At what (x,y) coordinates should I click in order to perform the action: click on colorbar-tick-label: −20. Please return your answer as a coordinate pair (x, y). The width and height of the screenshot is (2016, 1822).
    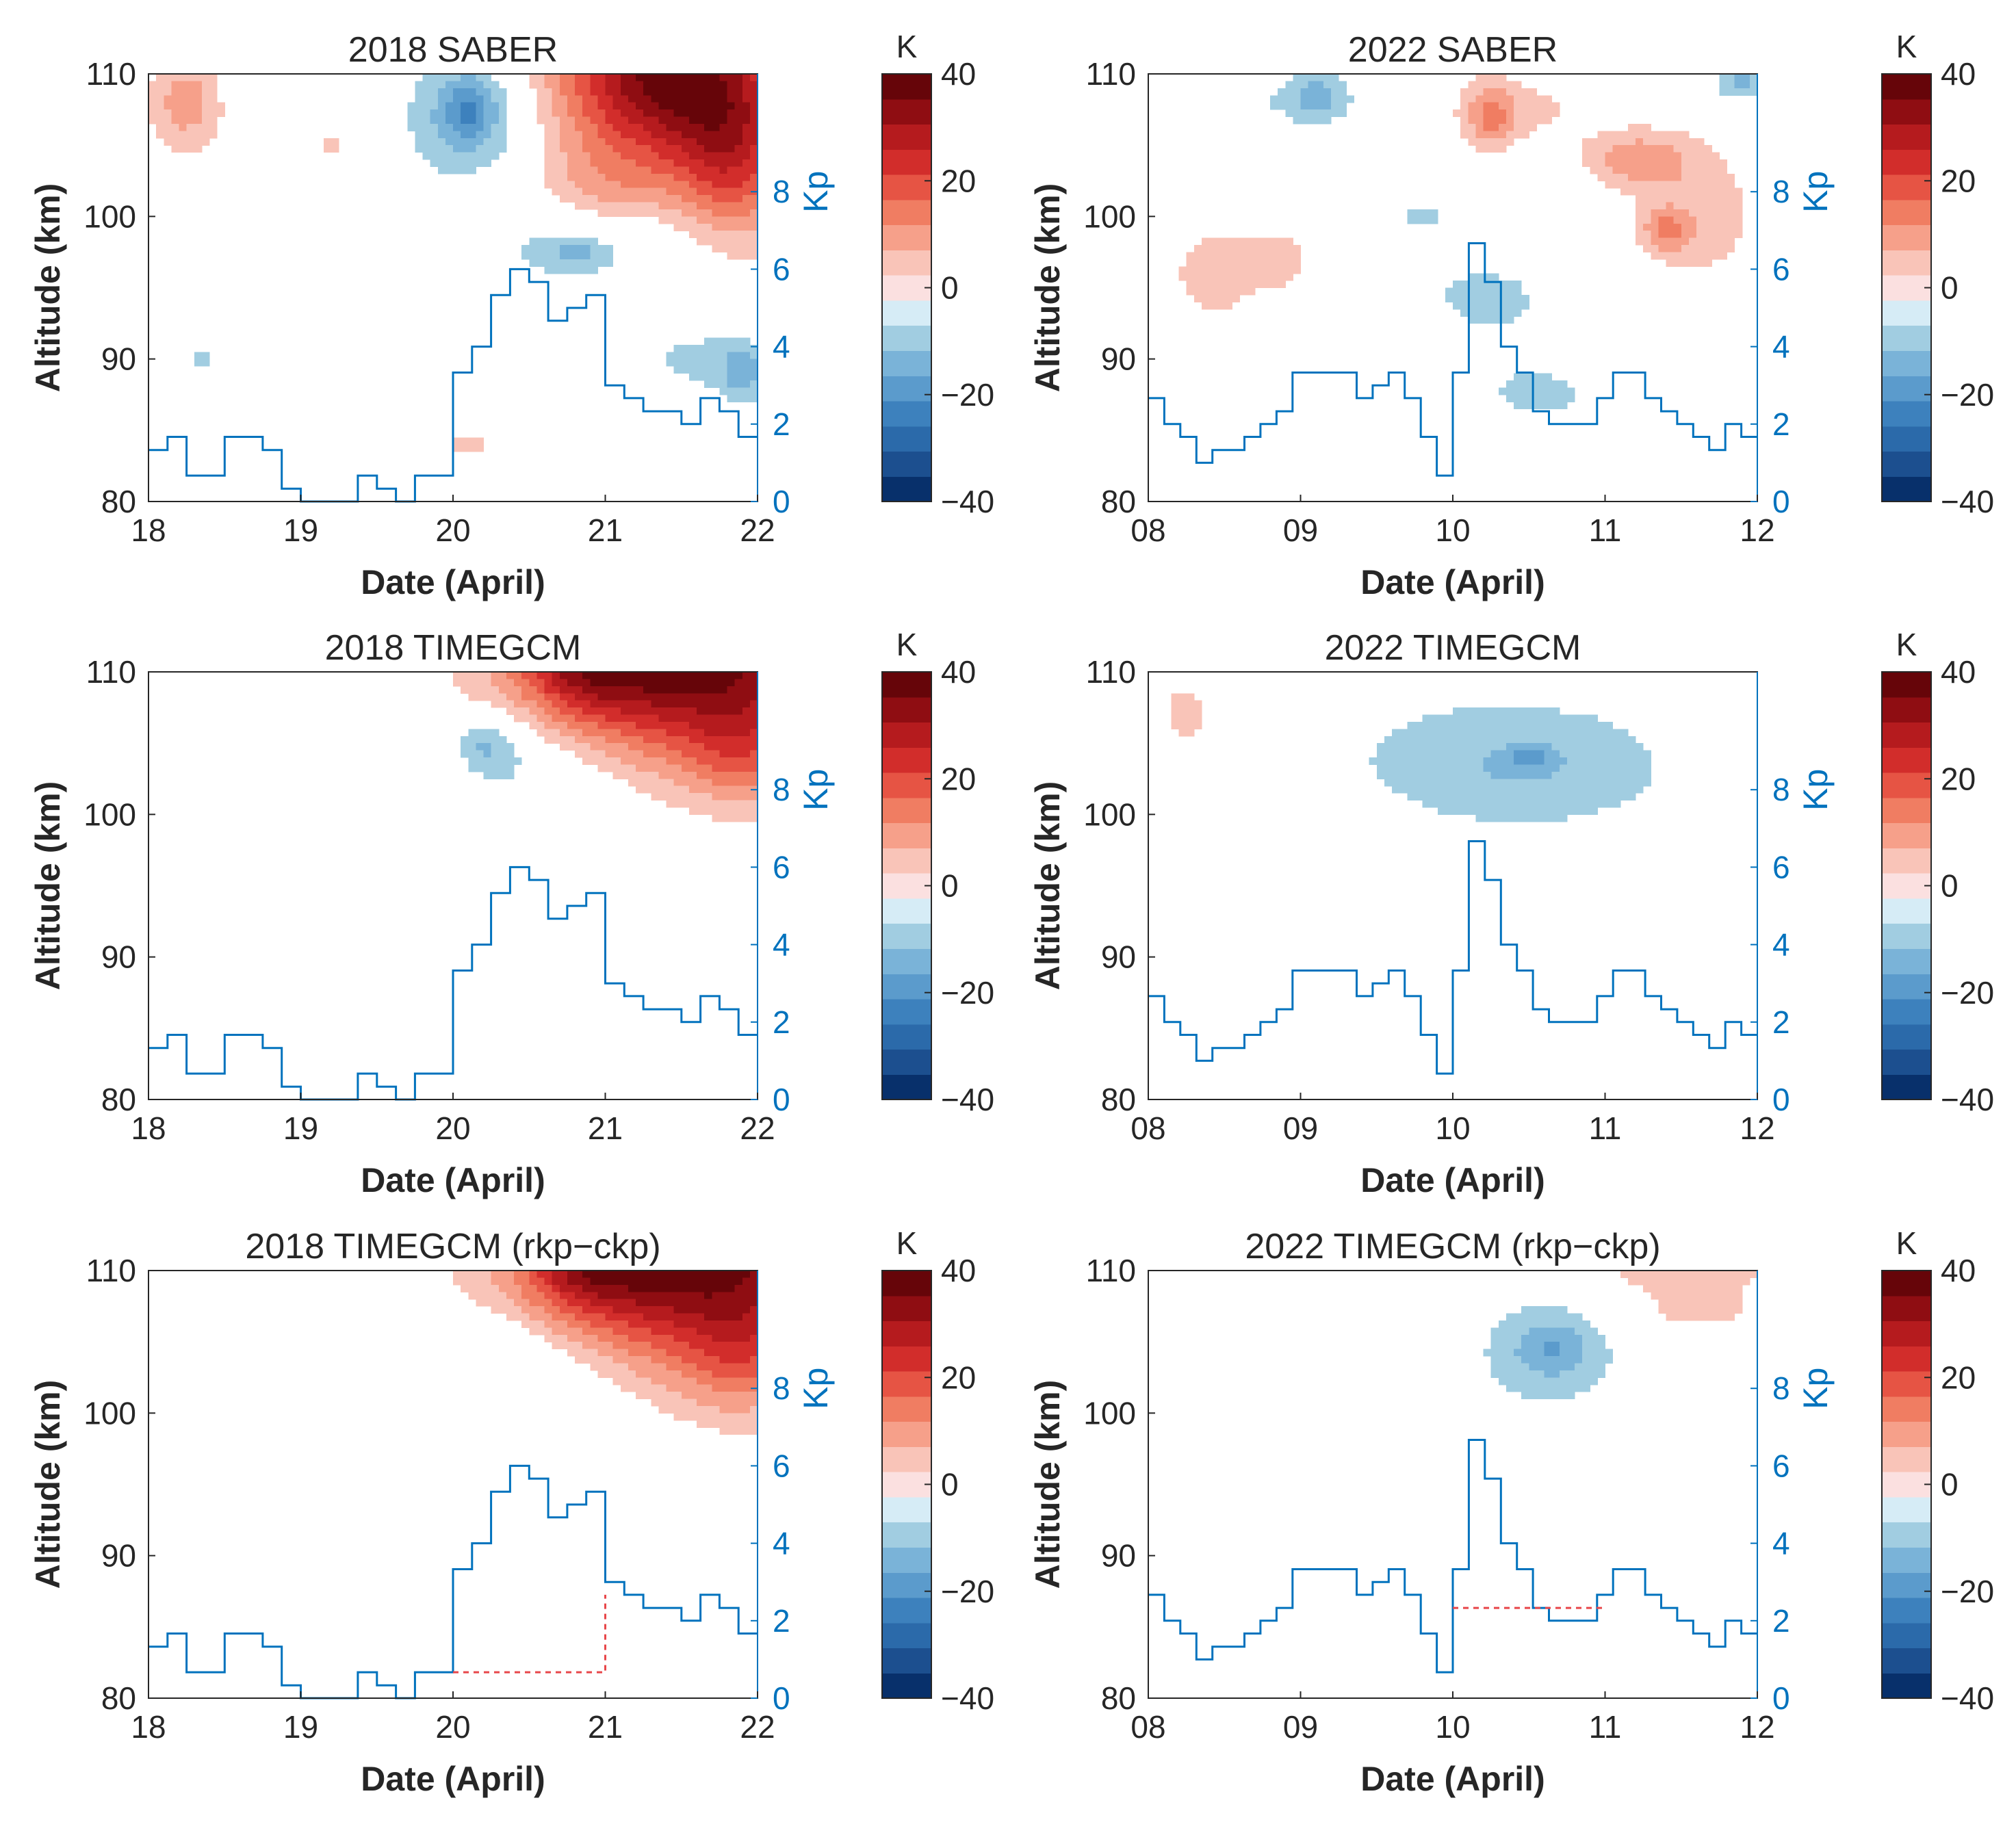
    Looking at the image, I should click on (967, 993).